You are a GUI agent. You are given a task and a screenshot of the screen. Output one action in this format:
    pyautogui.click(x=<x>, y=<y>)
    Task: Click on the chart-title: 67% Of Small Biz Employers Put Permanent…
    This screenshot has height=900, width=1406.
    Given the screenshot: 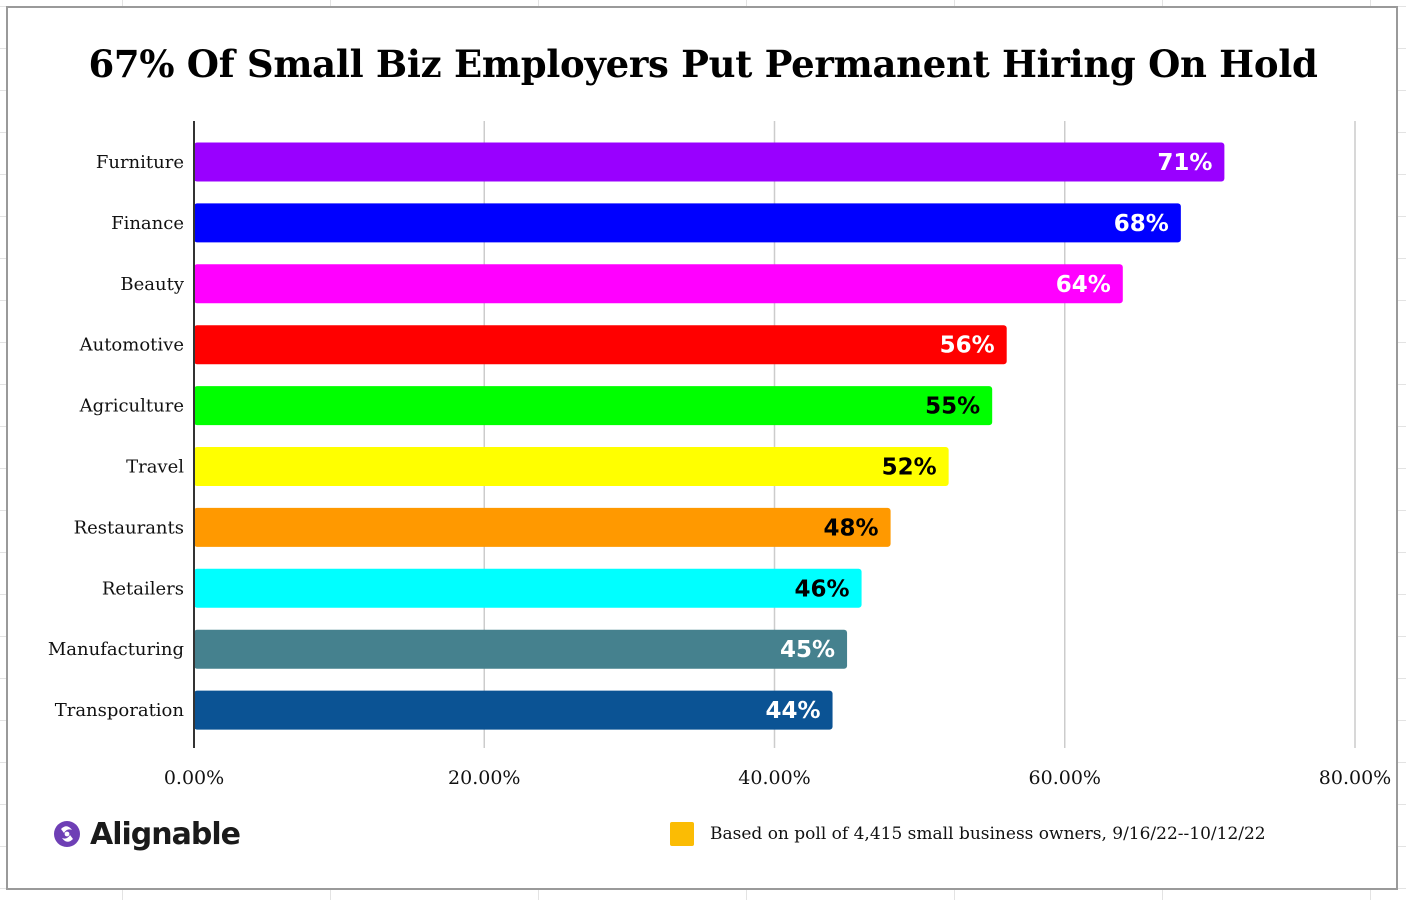 What is the action you would take?
    pyautogui.click(x=703, y=64)
    